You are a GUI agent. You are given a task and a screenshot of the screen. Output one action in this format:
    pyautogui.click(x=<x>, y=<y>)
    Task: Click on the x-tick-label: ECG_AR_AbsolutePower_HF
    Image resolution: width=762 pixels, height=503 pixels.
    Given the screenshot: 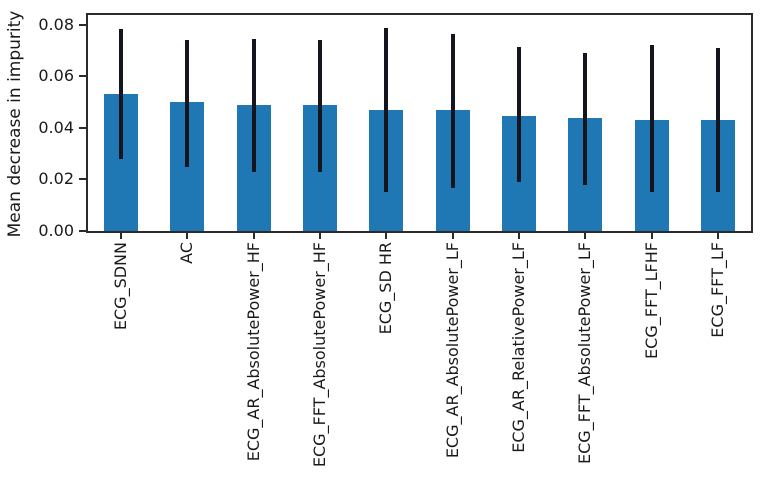 What is the action you would take?
    pyautogui.click(x=253, y=352)
    